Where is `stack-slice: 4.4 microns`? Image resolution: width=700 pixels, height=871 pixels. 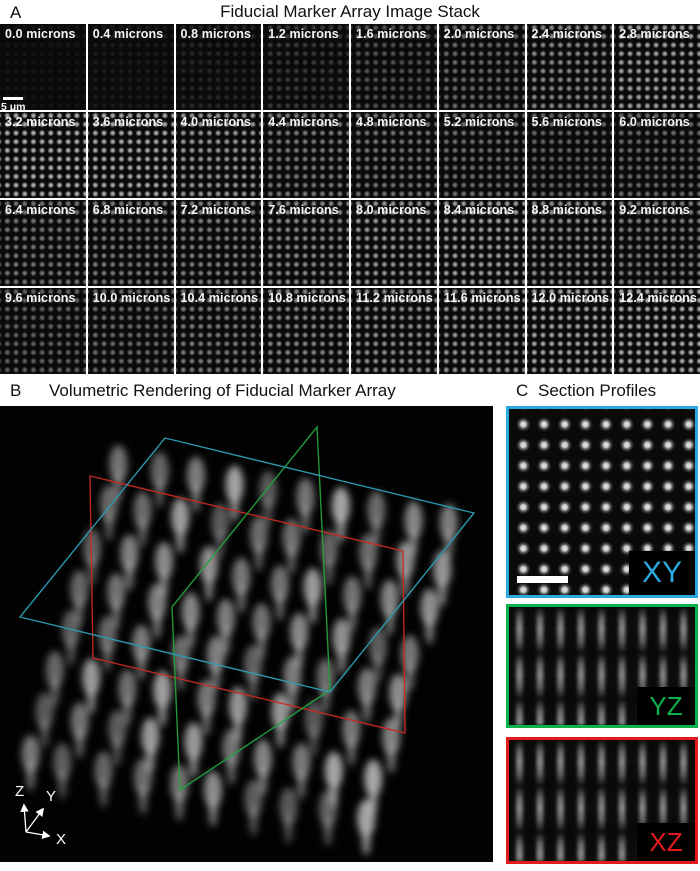
stack-slice: 4.4 microns is located at coordinates (306, 155).